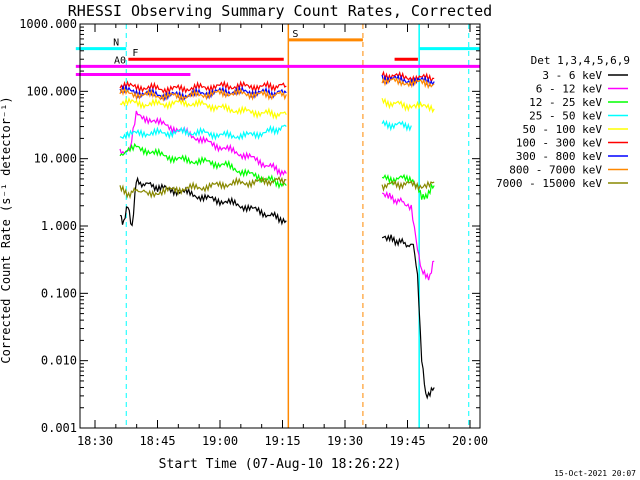  What do you see at coordinates (295, 34) in the screenshot?
I see `flag-label: S` at bounding box center [295, 34].